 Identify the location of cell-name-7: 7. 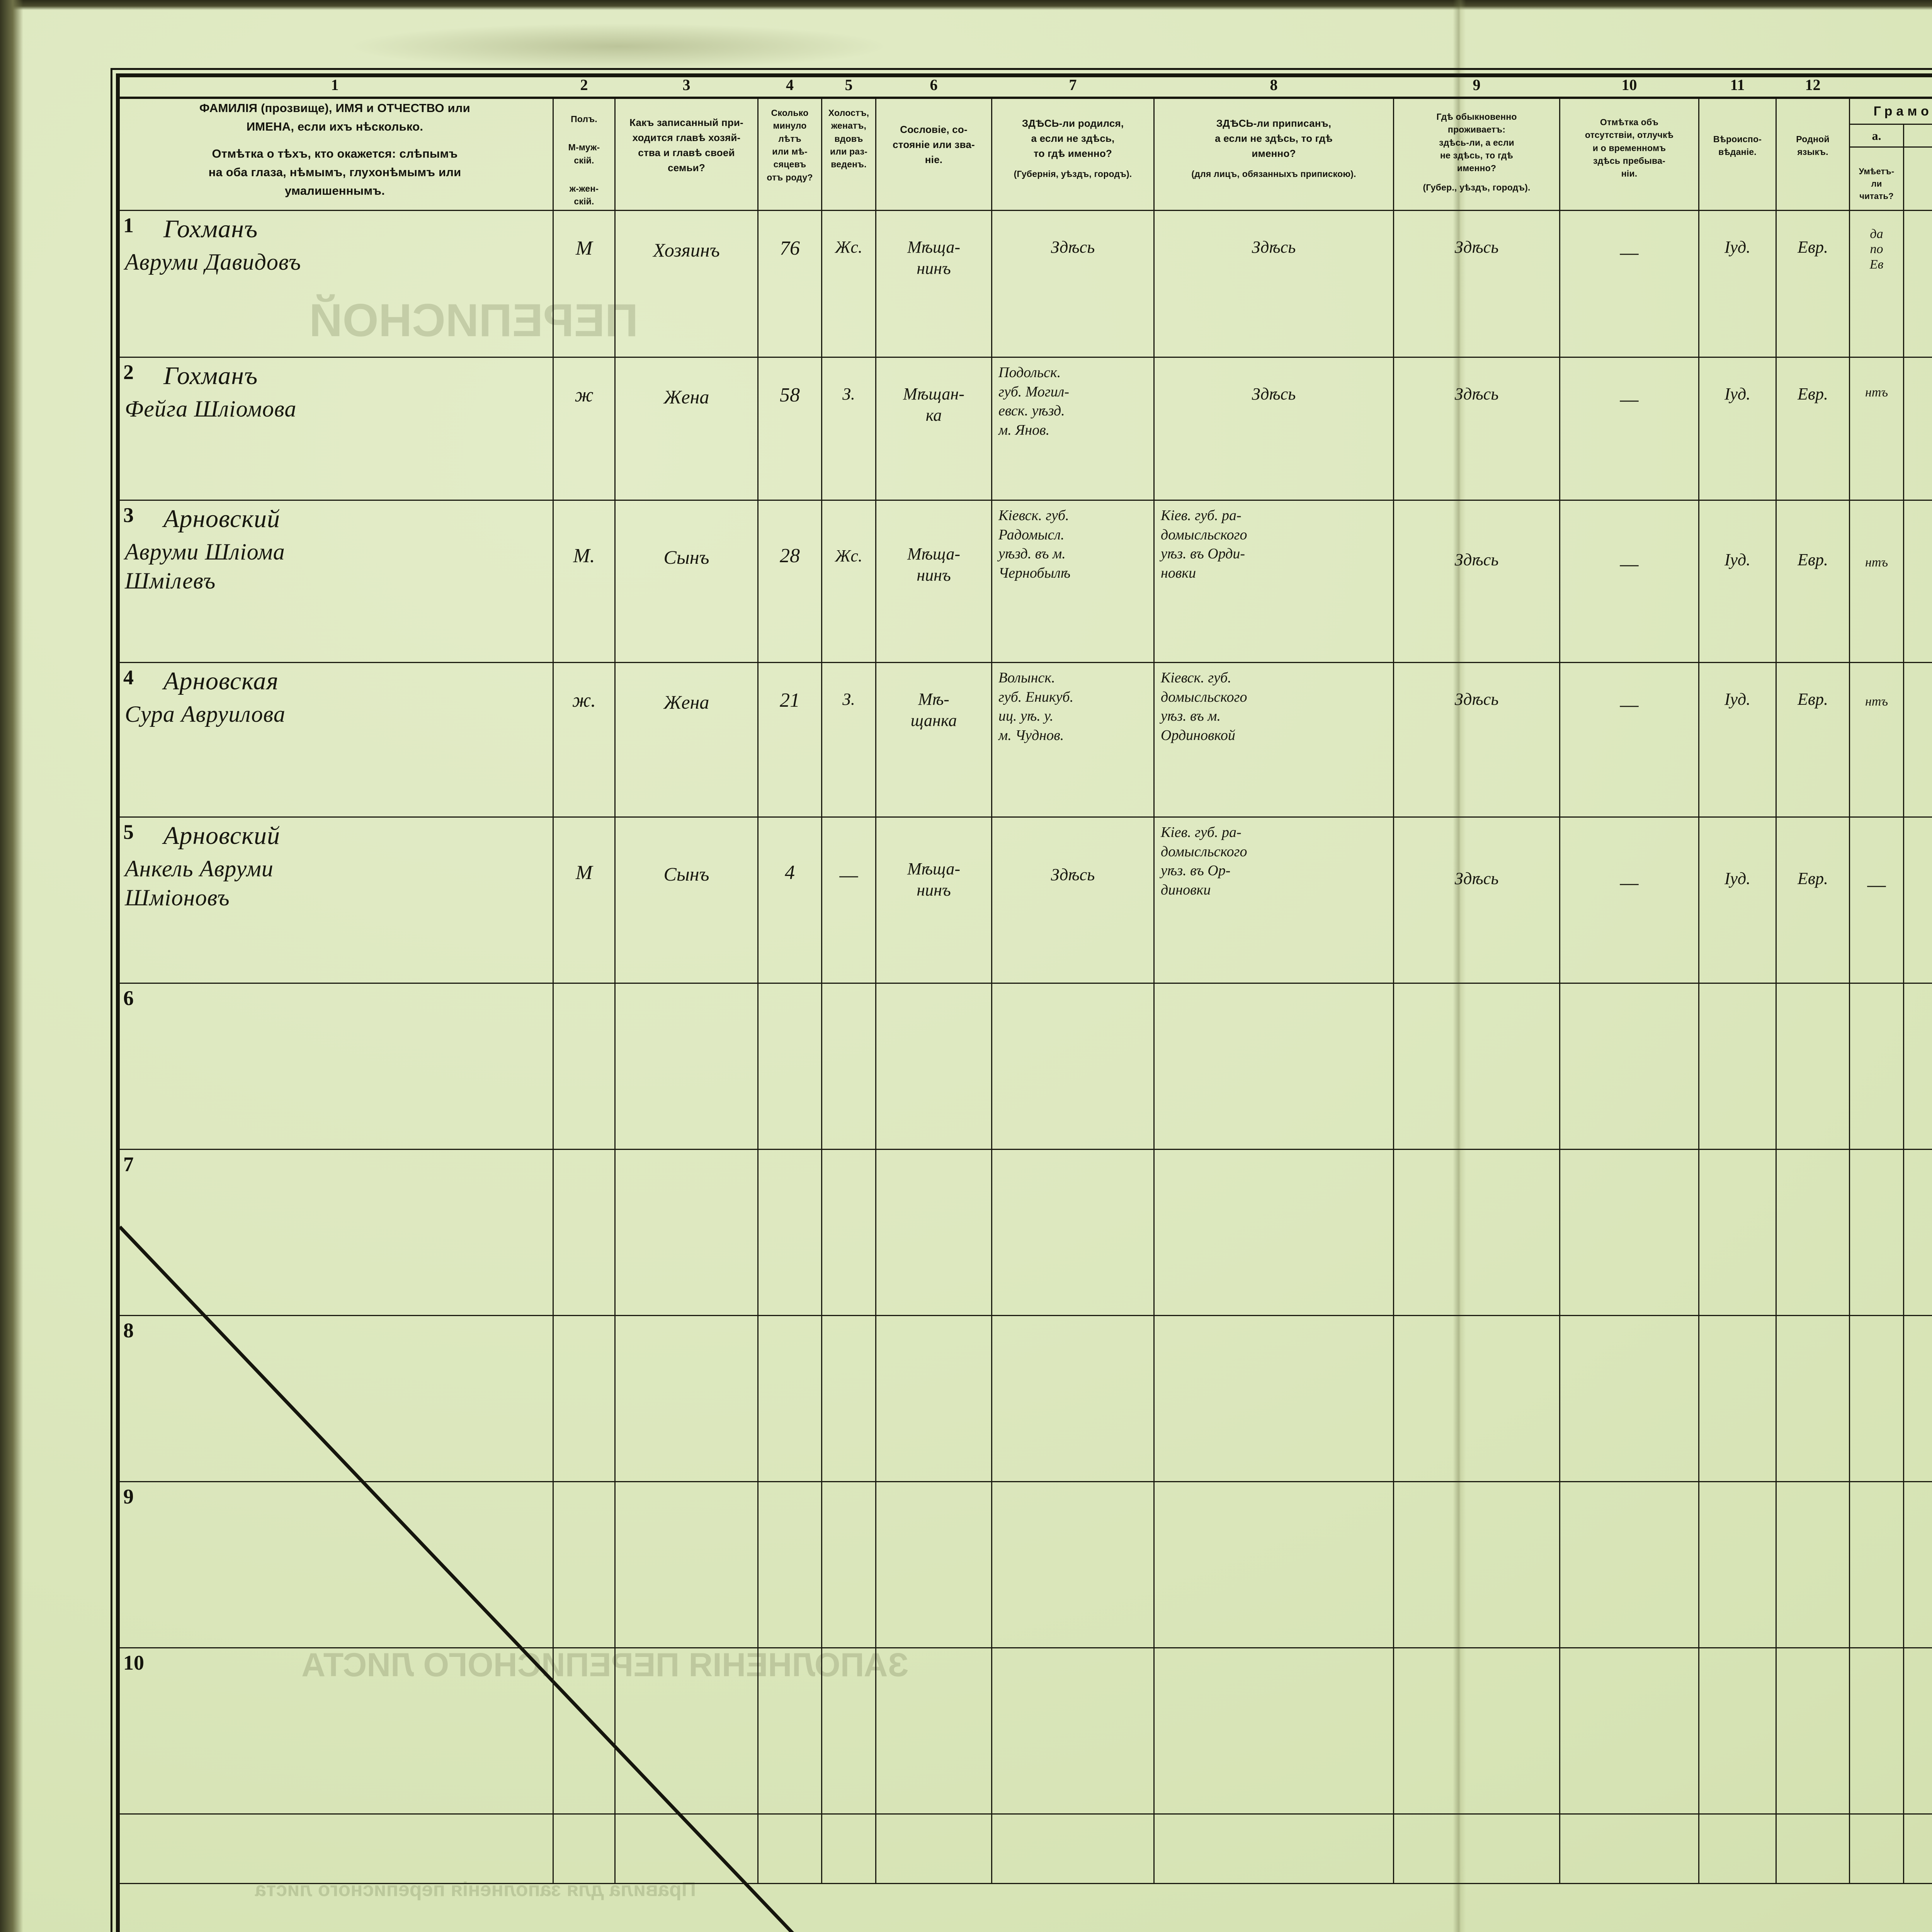
(335, 1233).